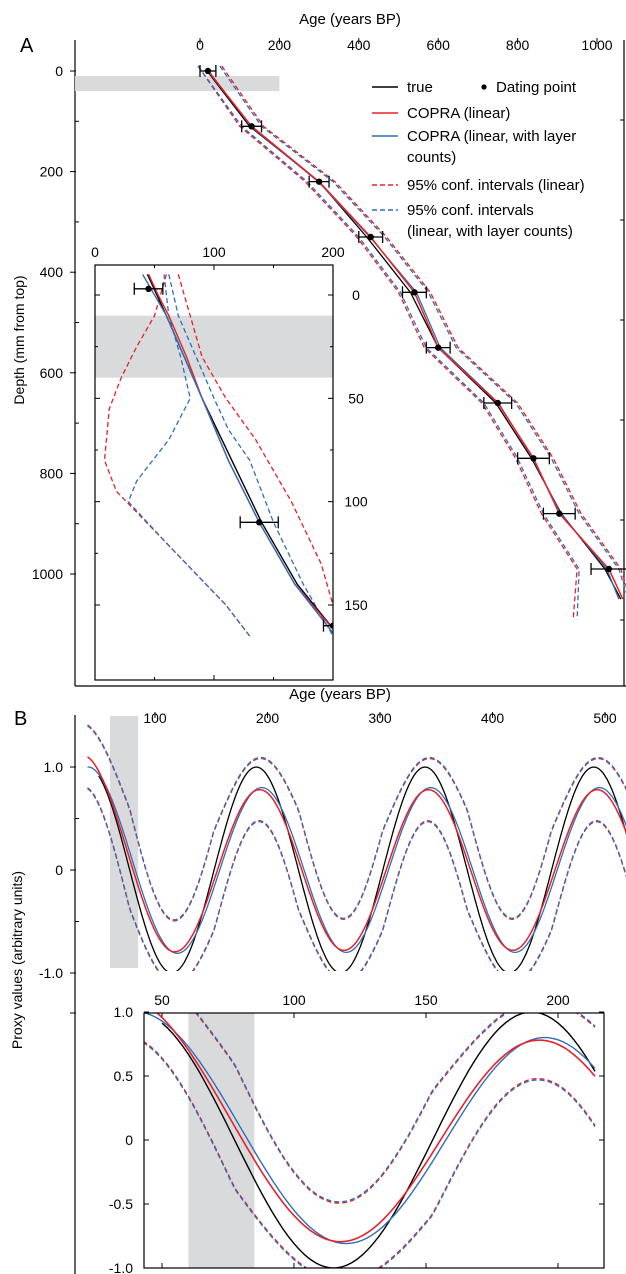  I want to click on panel-b-inset-y-tick-label: -0.5, so click(121, 1204).